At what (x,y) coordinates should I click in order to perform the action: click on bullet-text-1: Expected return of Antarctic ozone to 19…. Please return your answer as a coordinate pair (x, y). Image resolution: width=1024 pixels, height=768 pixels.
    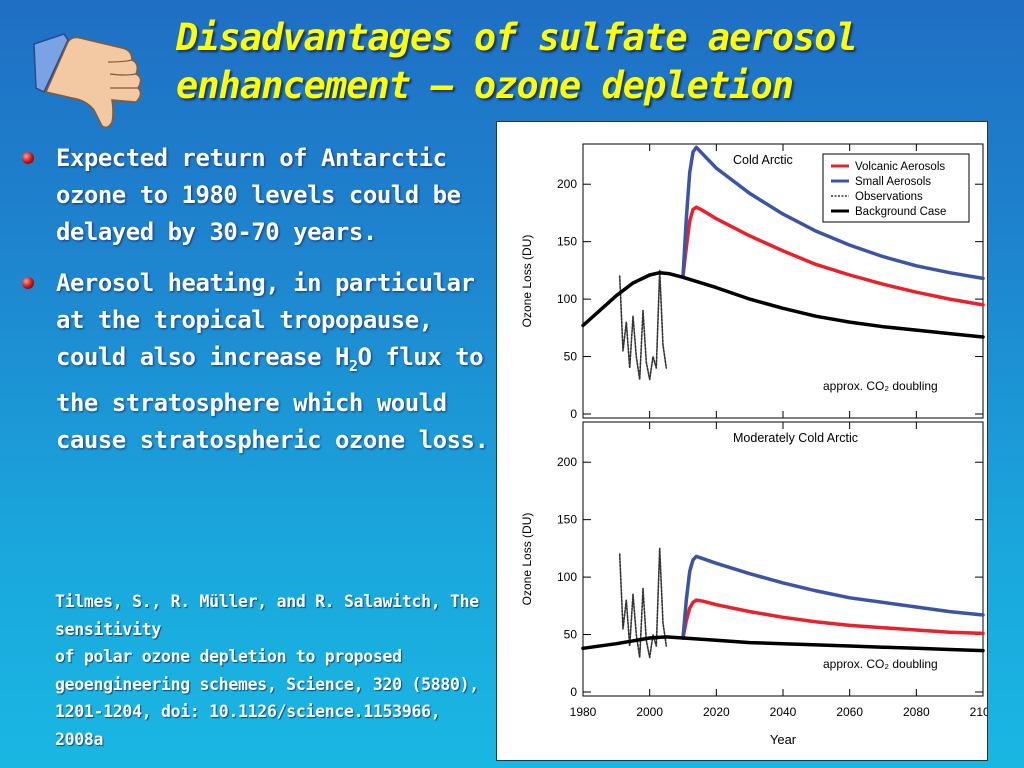
    Looking at the image, I should click on (258, 195).